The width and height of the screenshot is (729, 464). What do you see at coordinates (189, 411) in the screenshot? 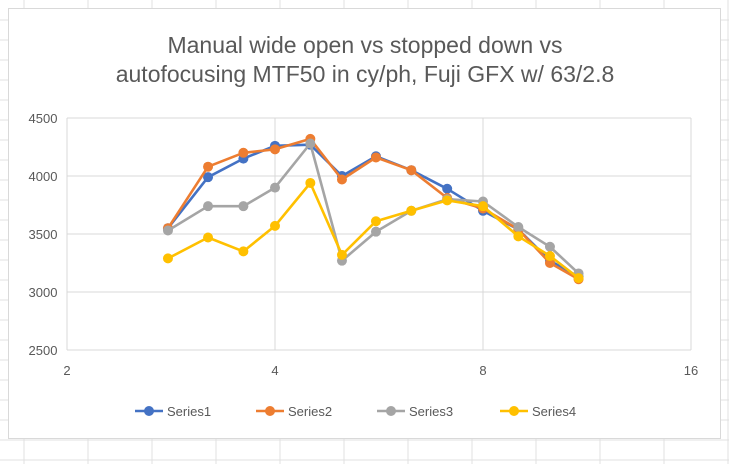
I see `legend-label: Series1` at bounding box center [189, 411].